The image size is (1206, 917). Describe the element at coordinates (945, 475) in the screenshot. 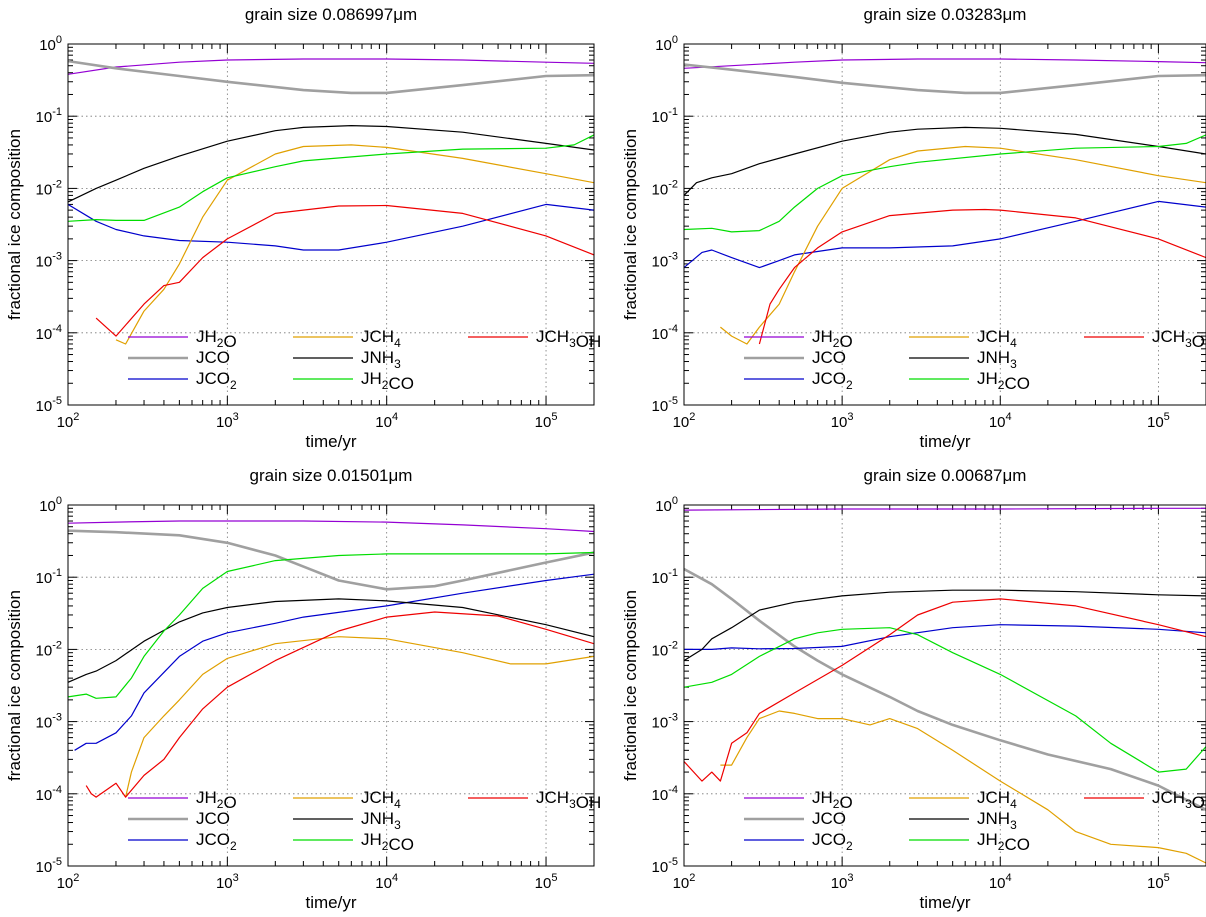

I see `chart-title: grain size 0.00687μm` at that location.